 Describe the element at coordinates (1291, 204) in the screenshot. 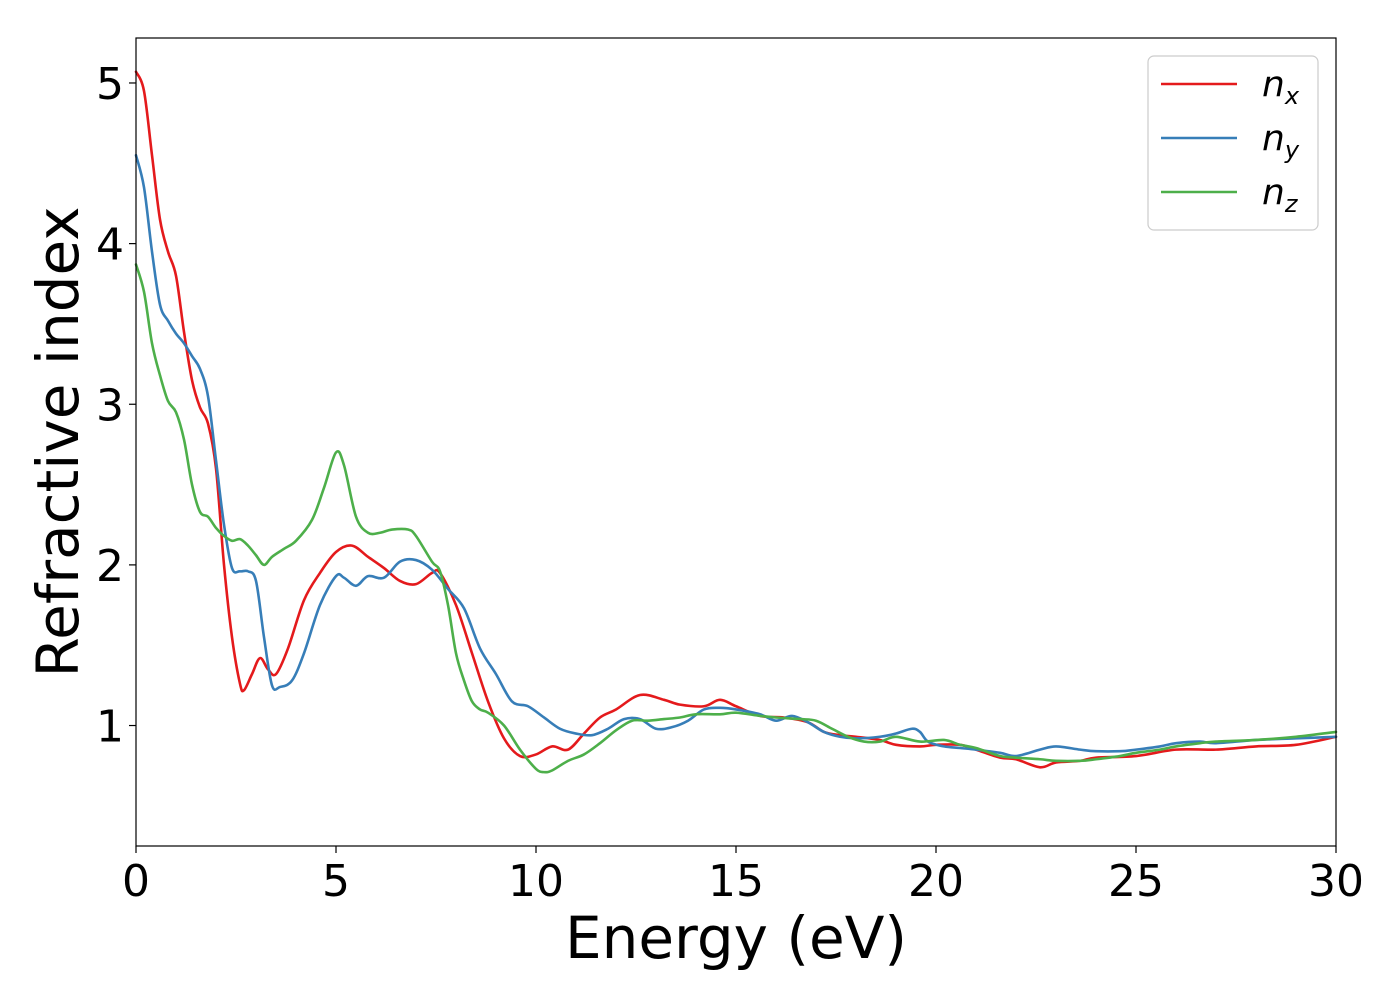

I see `legend-subscript: z` at that location.